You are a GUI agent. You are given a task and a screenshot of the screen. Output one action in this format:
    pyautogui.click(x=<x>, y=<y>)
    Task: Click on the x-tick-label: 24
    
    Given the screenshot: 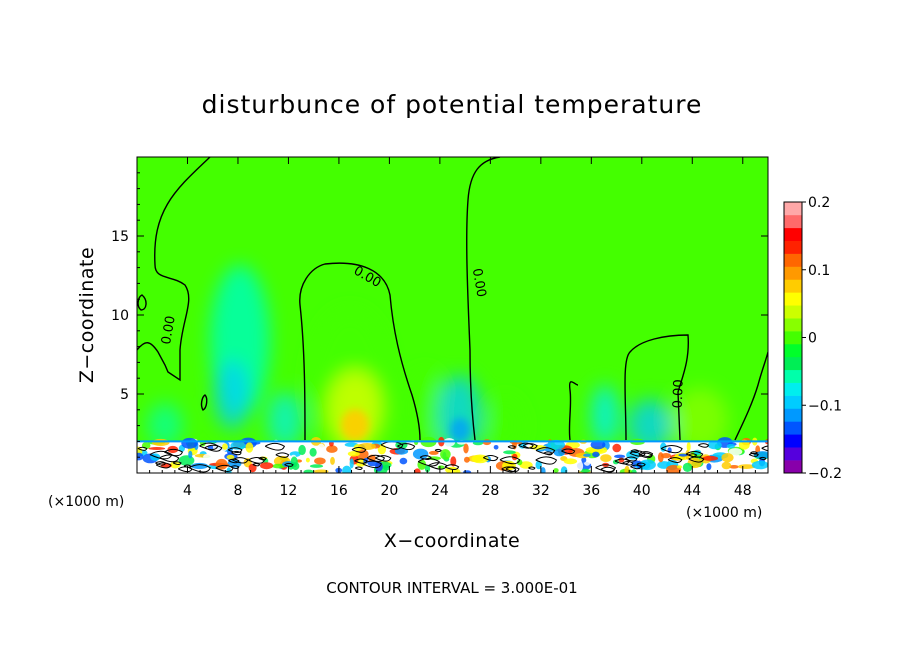 What is the action you would take?
    pyautogui.click(x=440, y=491)
    